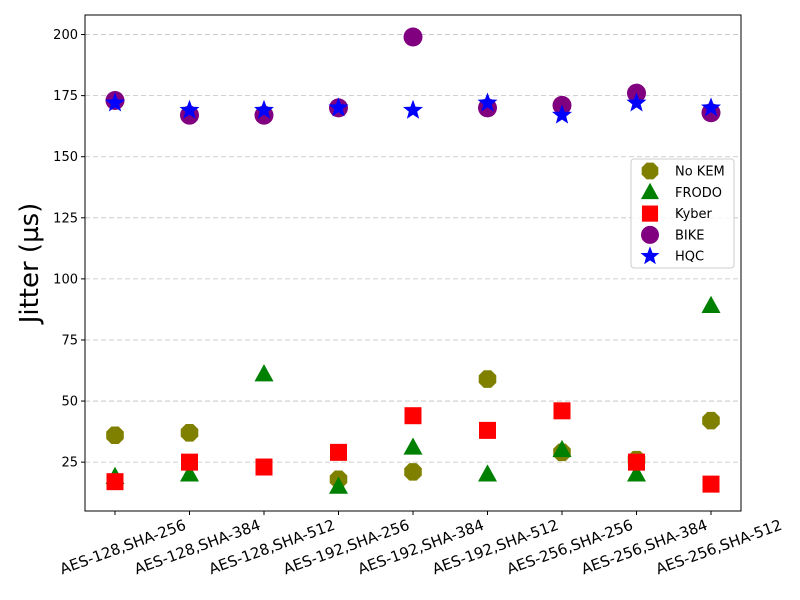 The image size is (800, 600). Describe the element at coordinates (650, 255) in the screenshot. I see `legend-marker-star` at that location.